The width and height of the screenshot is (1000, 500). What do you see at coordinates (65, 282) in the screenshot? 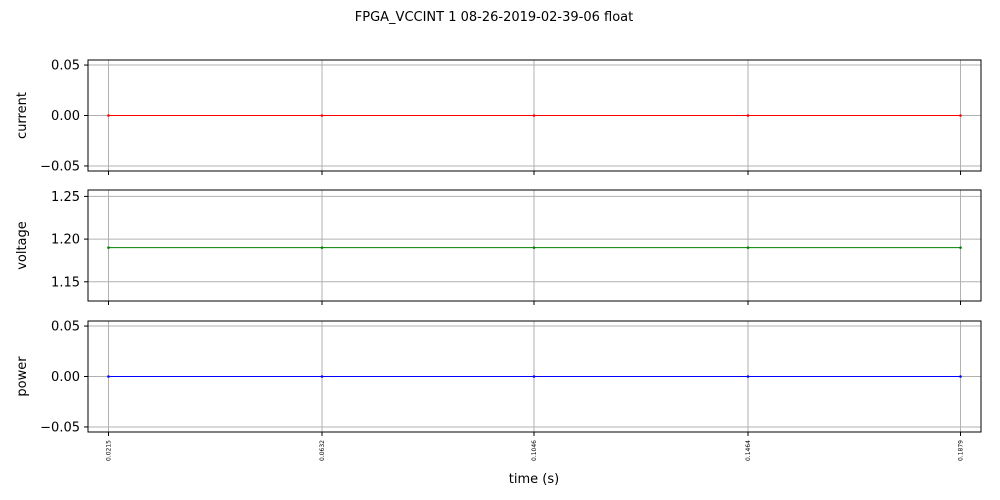
I see `y-tick-label: 1.15` at bounding box center [65, 282].